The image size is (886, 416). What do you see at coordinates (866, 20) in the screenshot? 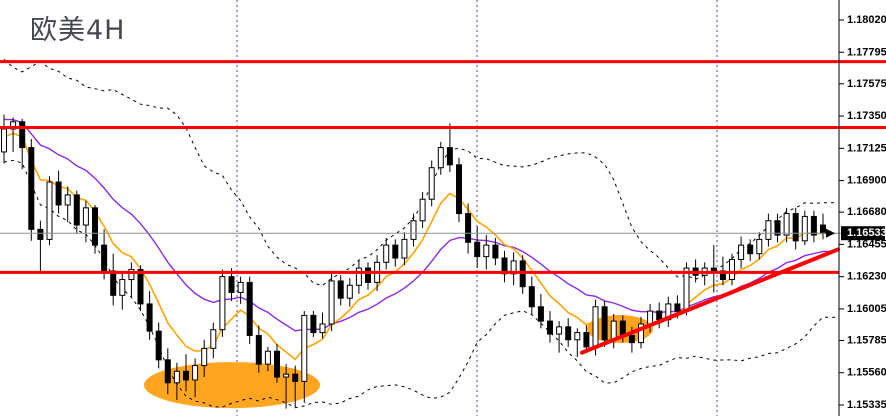
I see `price-tick-label: 1.18020` at bounding box center [866, 20].